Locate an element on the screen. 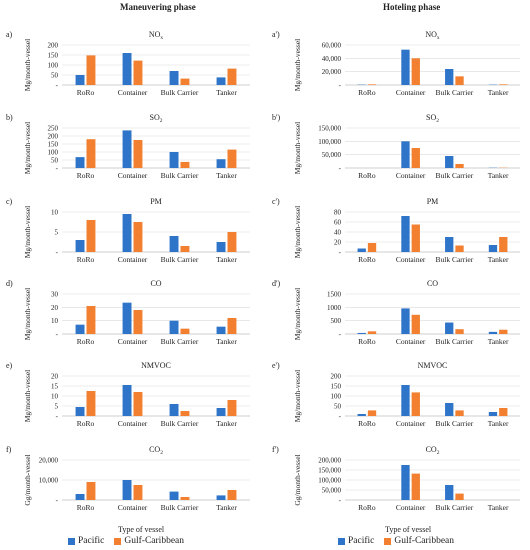  panel-label: c) is located at coordinates (9, 201).